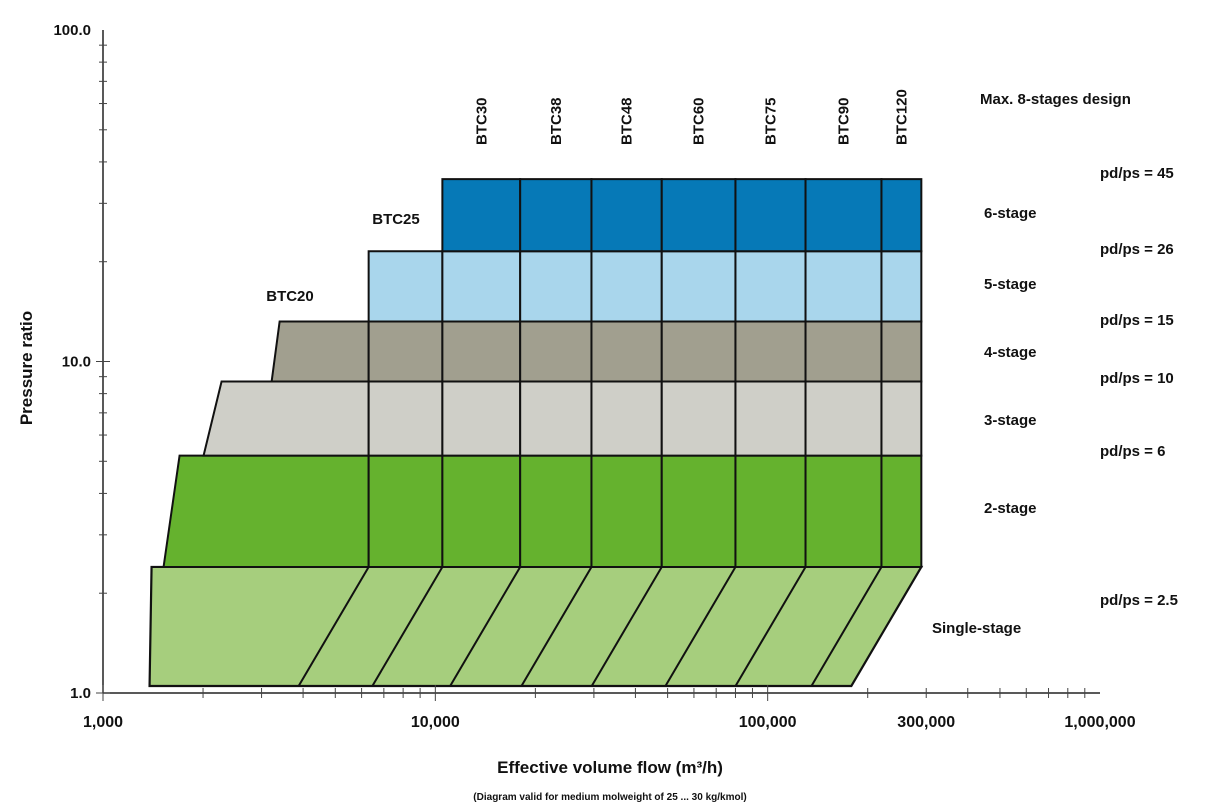 The width and height of the screenshot is (1220, 809). I want to click on pressure-limit-label: pd/ps = 45, so click(1137, 173).